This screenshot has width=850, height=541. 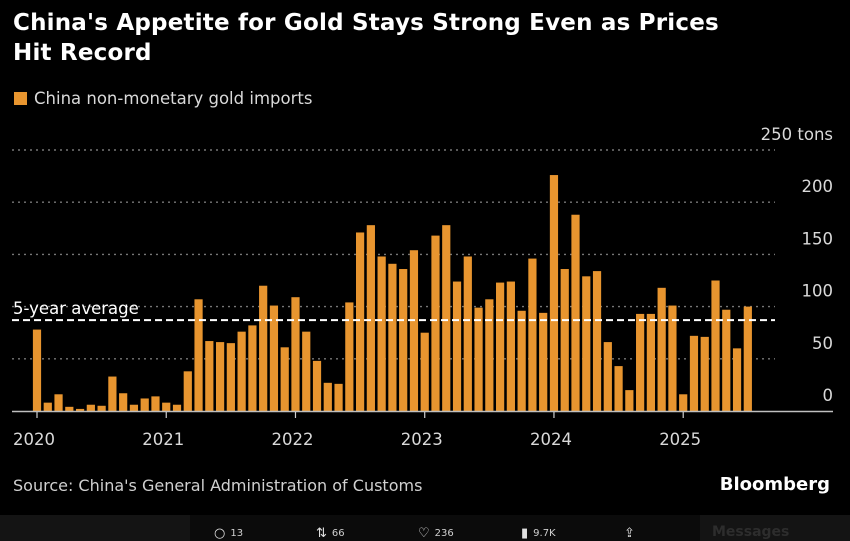 I want to click on x-tick-label: 2025, so click(x=680, y=439).